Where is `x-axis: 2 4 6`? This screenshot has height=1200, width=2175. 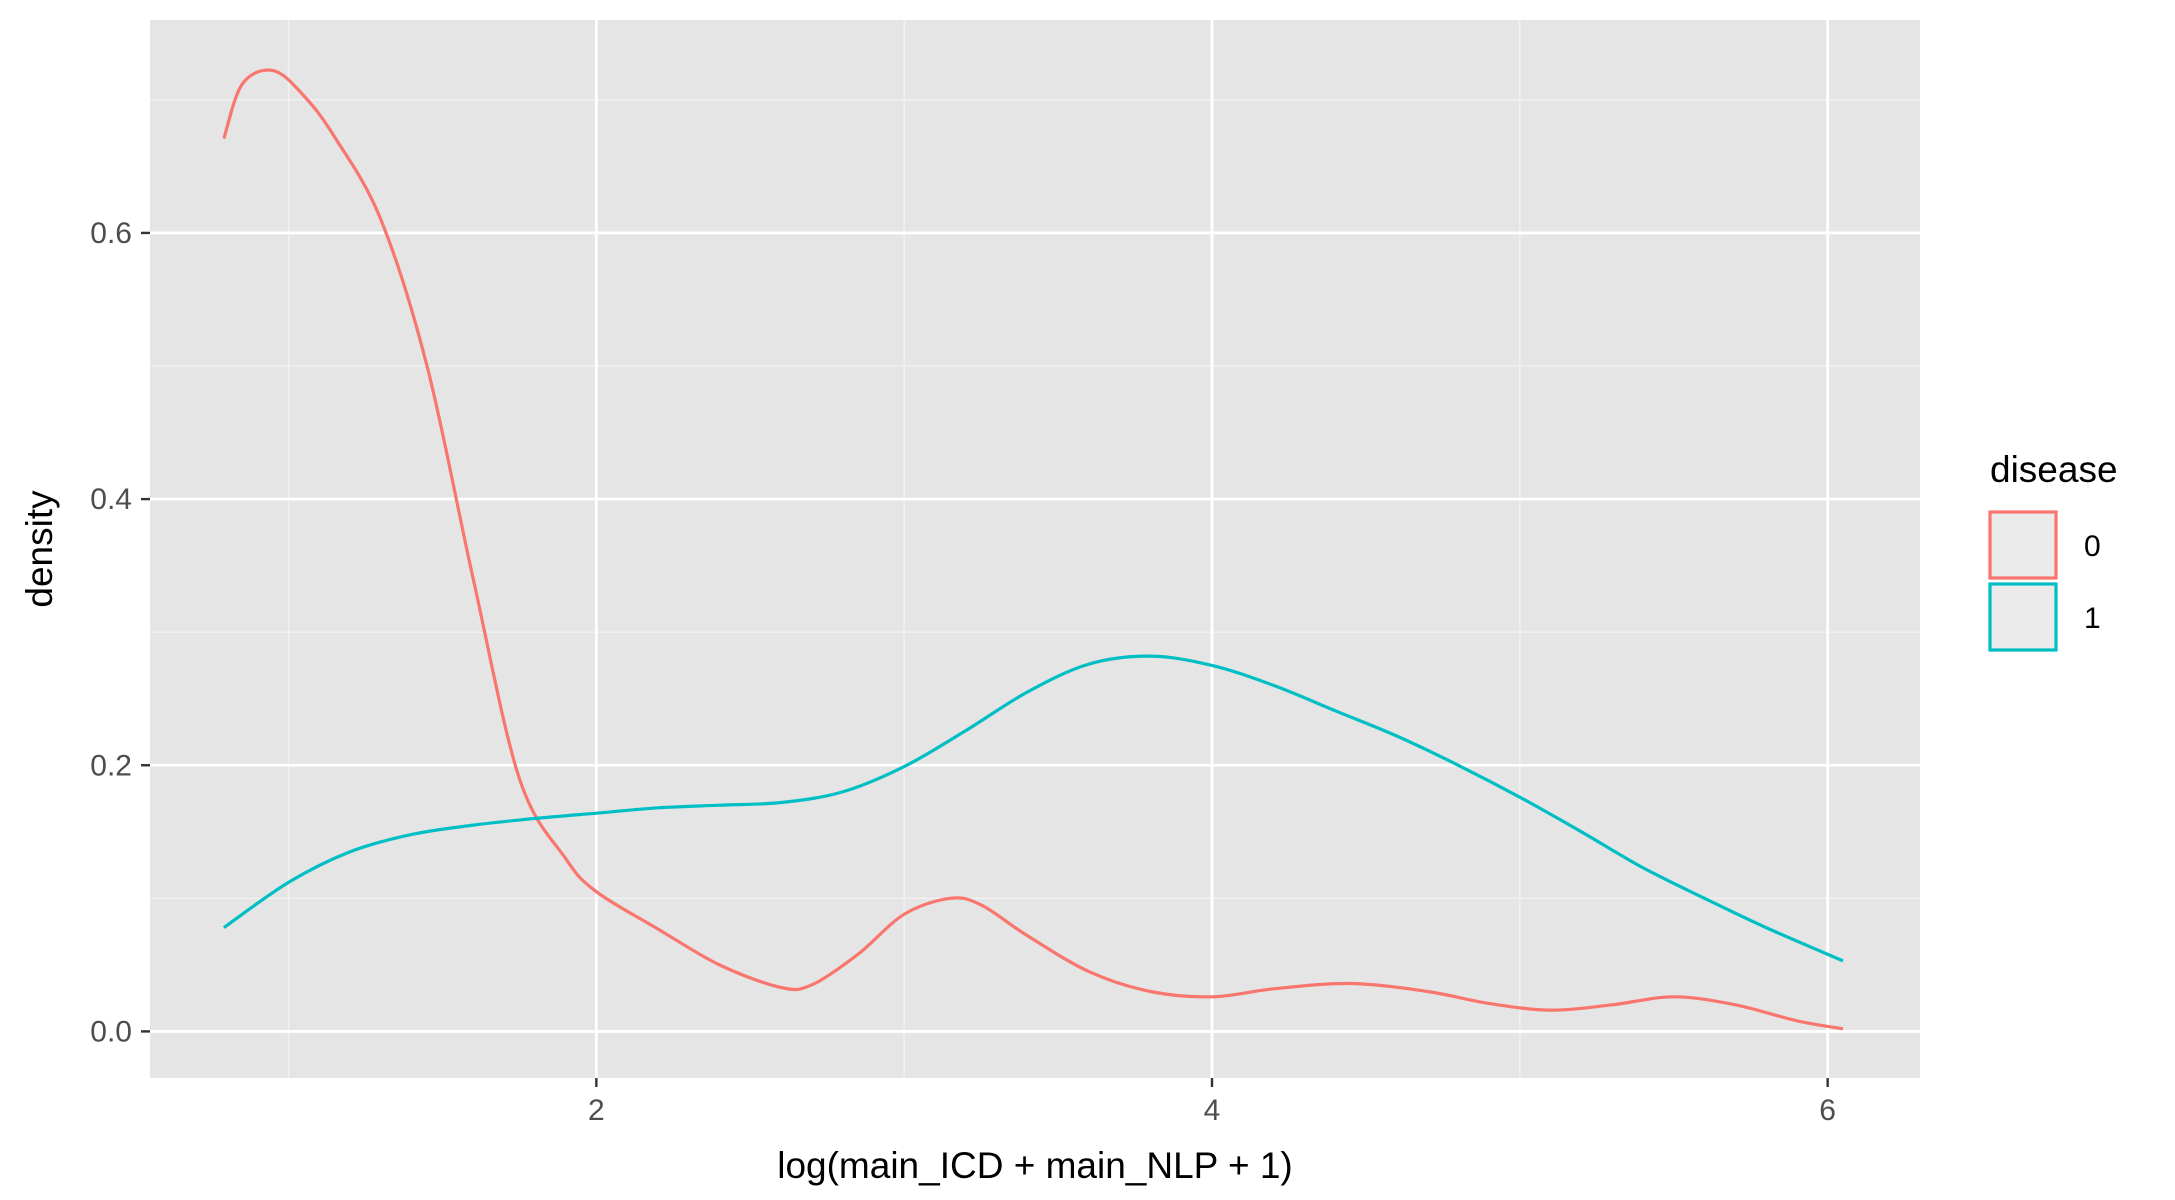 x-axis: 2 4 6 is located at coordinates (1212, 1102).